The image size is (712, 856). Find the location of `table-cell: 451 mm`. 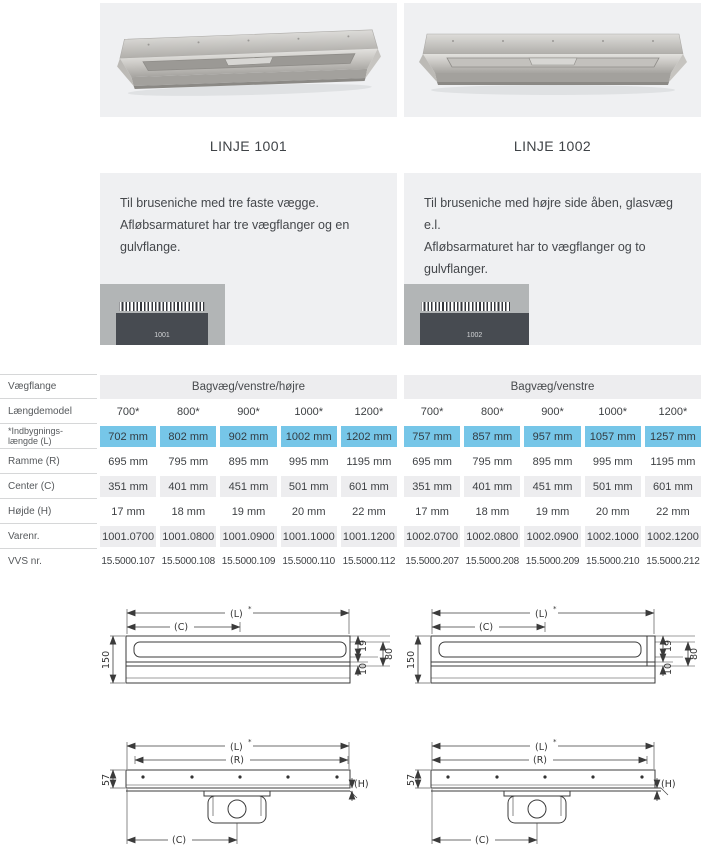

table-cell: 451 mm is located at coordinates (552, 486).